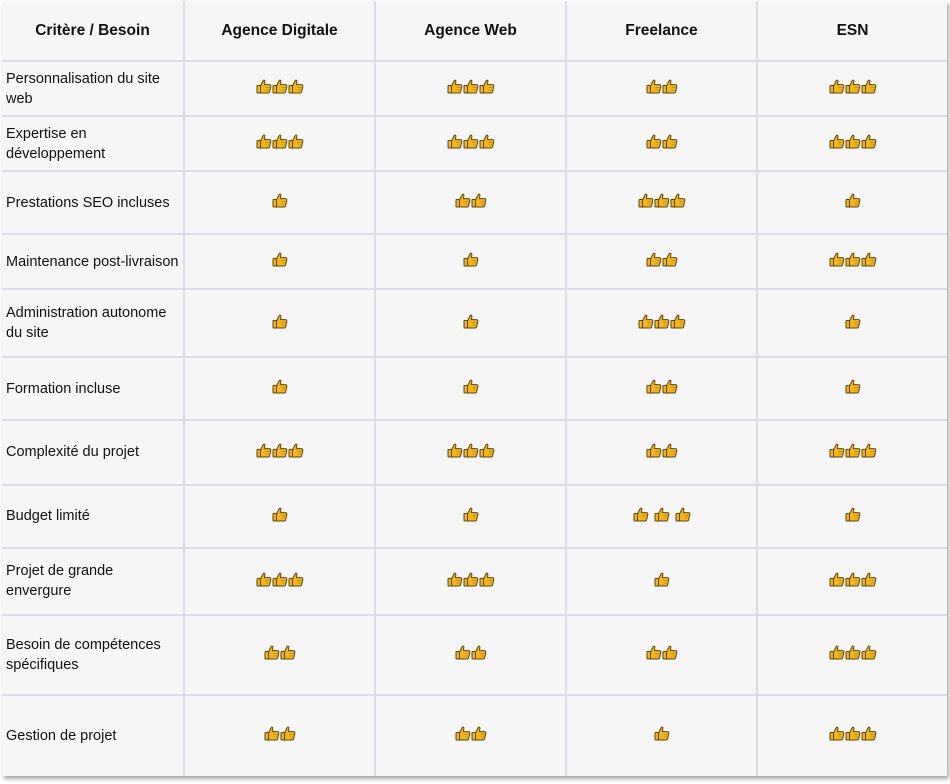 Image resolution: width=950 pixels, height=784 pixels. Describe the element at coordinates (661, 31) in the screenshot. I see `header-freelance: Freelance` at that location.